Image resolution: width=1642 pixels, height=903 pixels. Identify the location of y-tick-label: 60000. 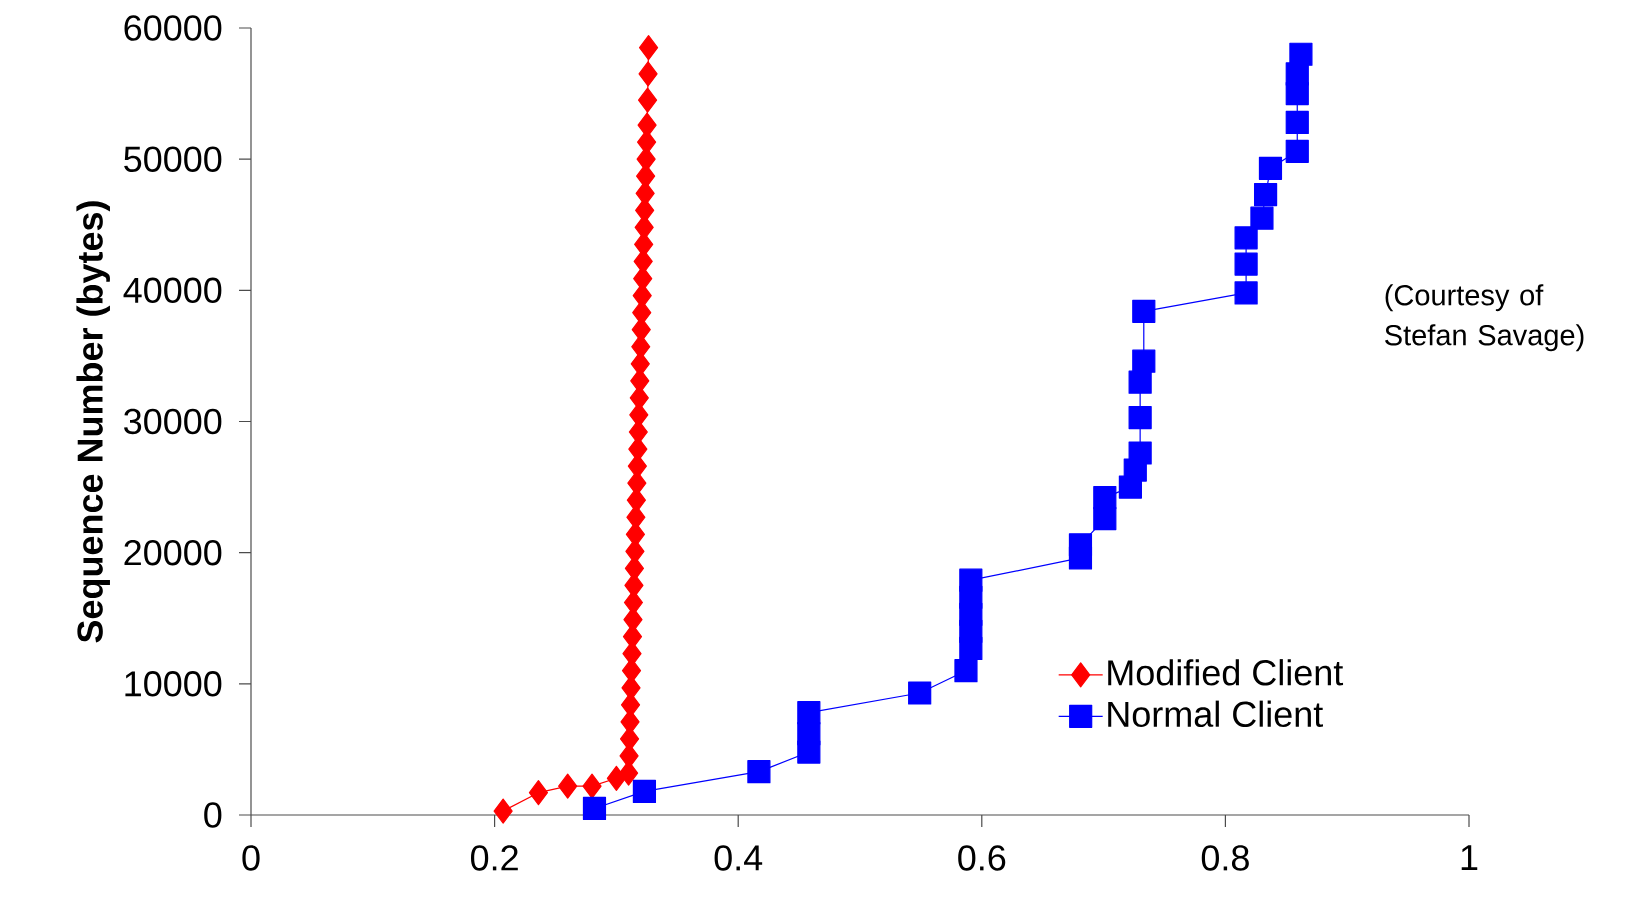
(173, 28).